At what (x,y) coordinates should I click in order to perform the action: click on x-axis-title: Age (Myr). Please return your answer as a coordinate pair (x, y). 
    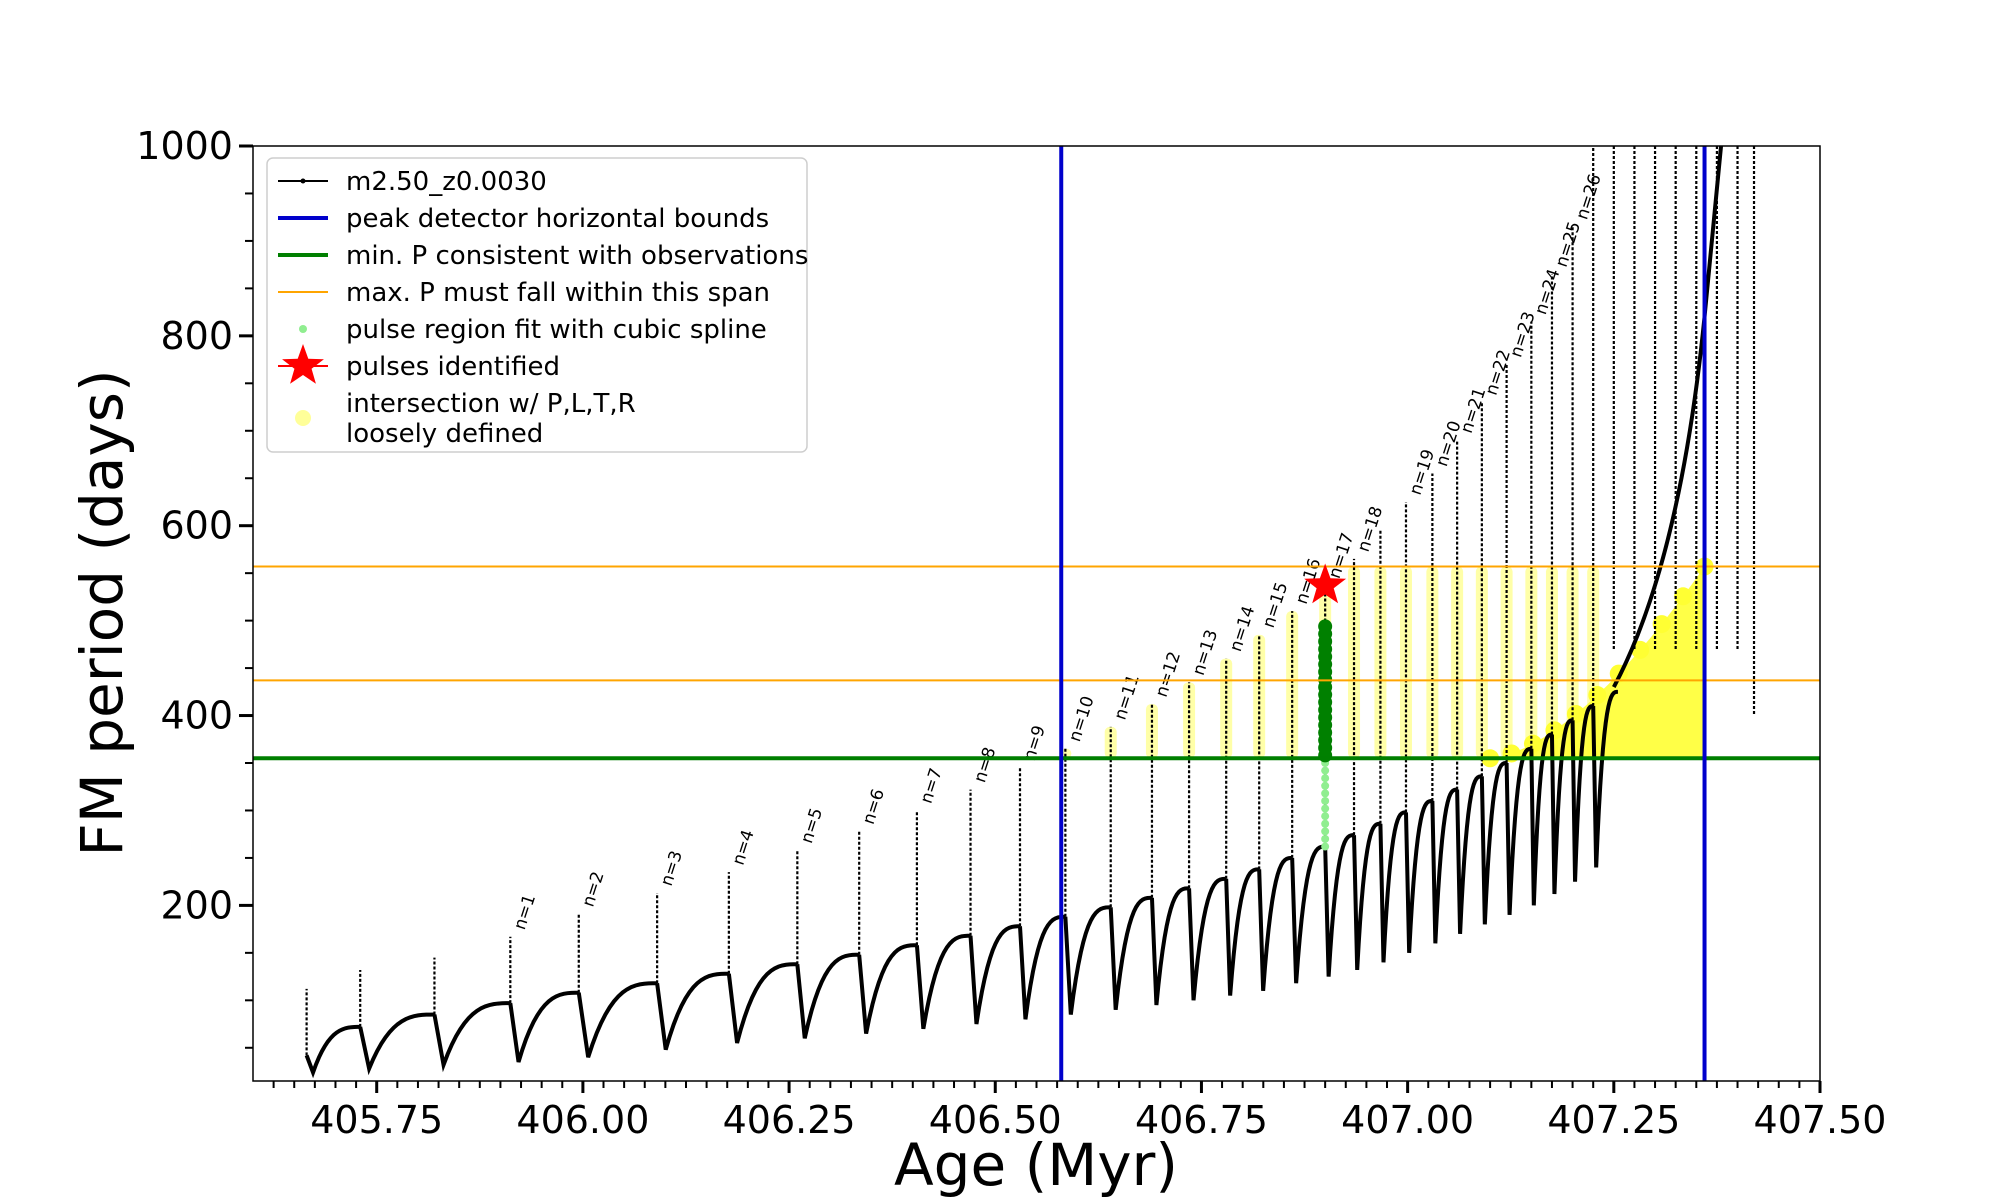
    Looking at the image, I should click on (1036, 1165).